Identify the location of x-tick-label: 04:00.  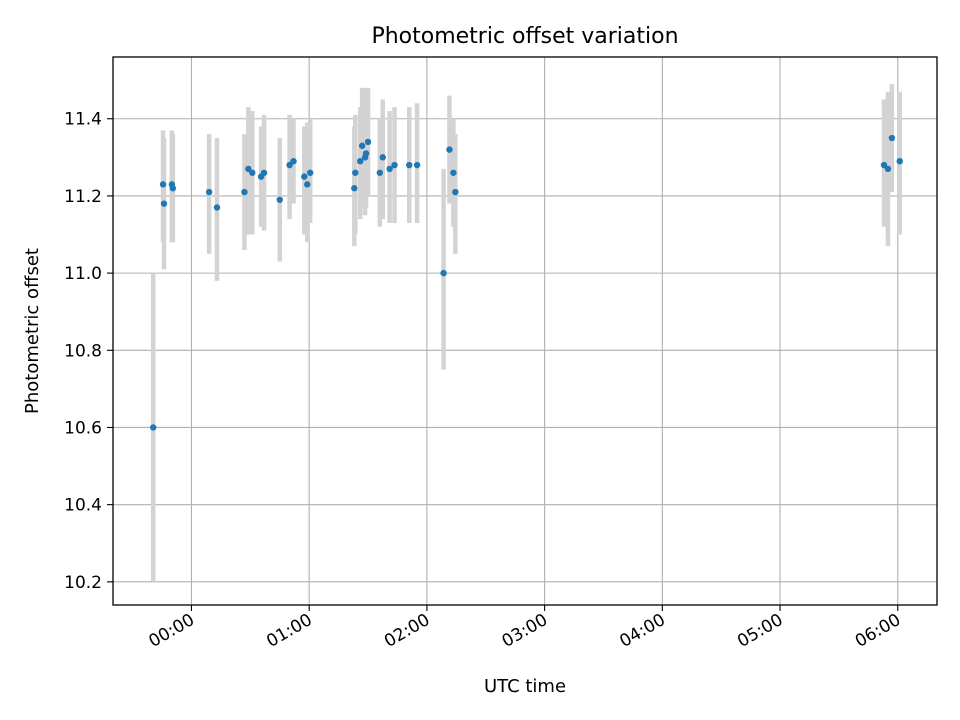
(642, 631).